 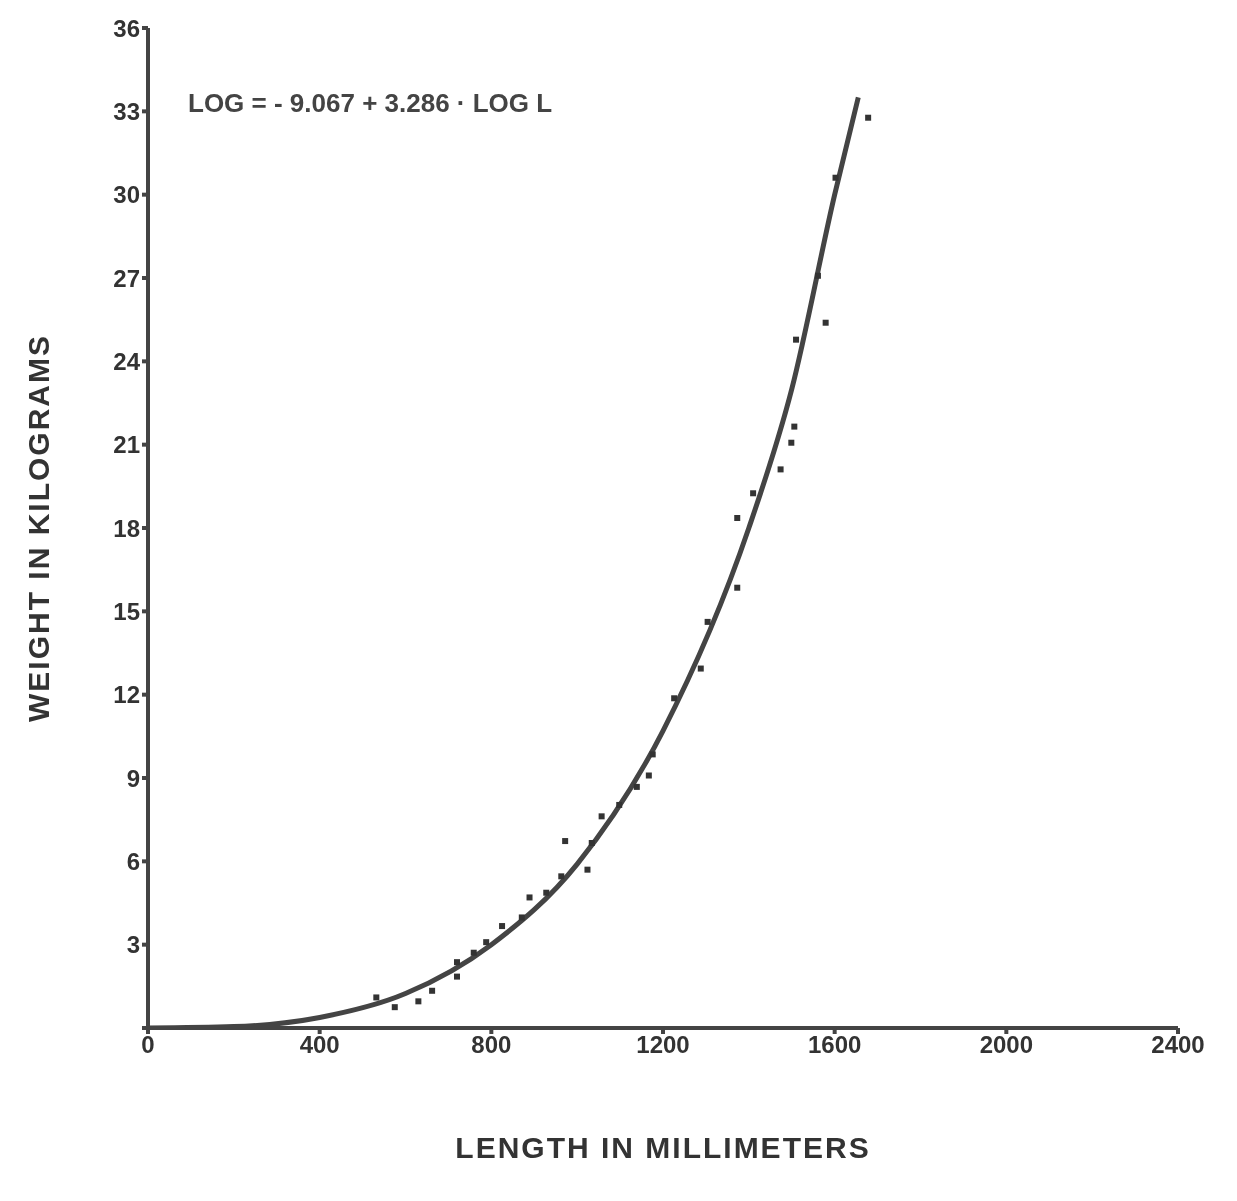 What do you see at coordinates (133, 861) in the screenshot?
I see `y-tick-label: 6` at bounding box center [133, 861].